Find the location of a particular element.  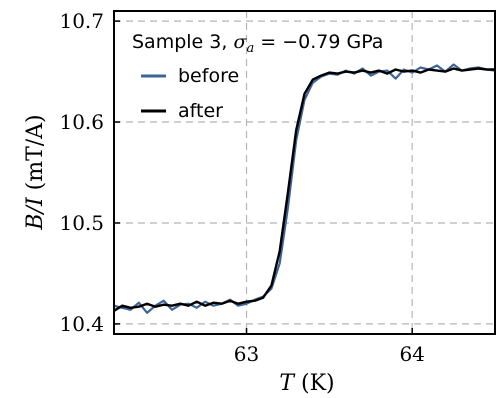

x-ticks: 63 64 is located at coordinates (329, 347).